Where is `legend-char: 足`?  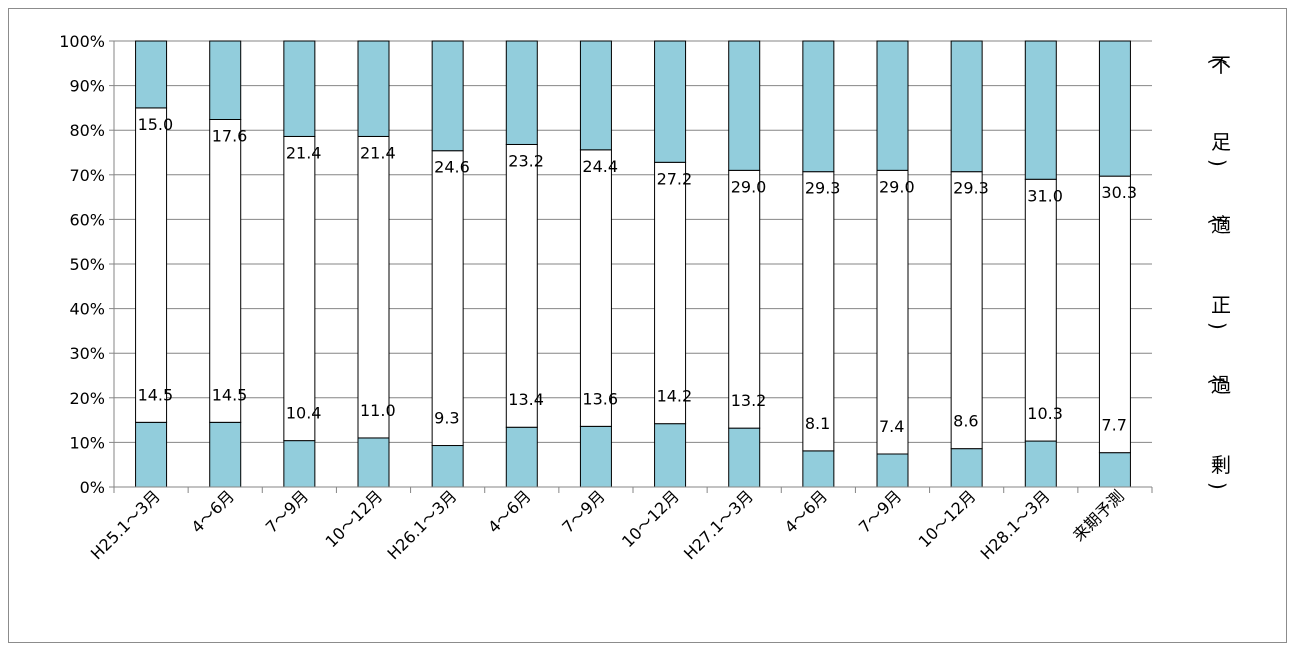
legend-char: 足 is located at coordinates (1221, 142).